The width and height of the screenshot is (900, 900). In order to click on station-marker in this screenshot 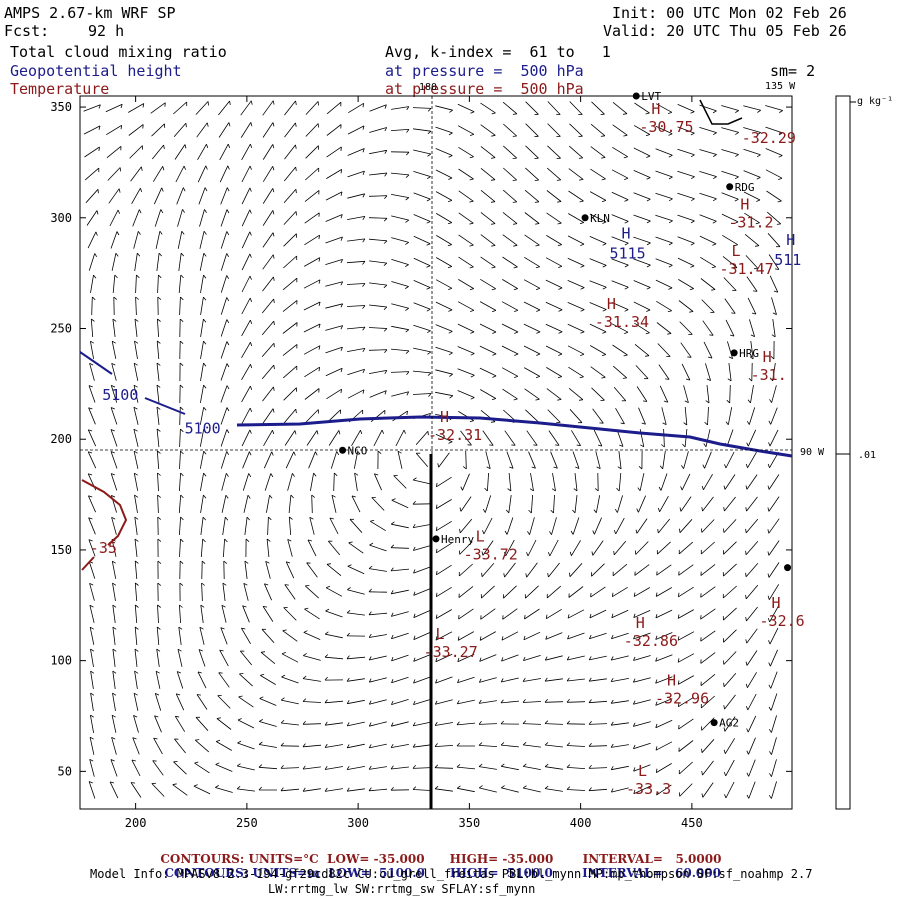, I will do `click(714, 723)`.